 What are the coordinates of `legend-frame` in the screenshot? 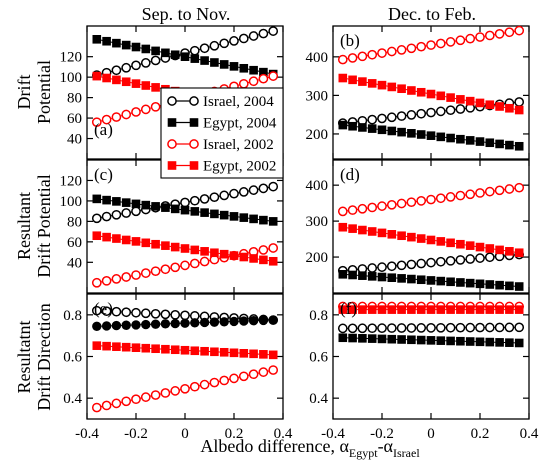 It's located at (222, 133).